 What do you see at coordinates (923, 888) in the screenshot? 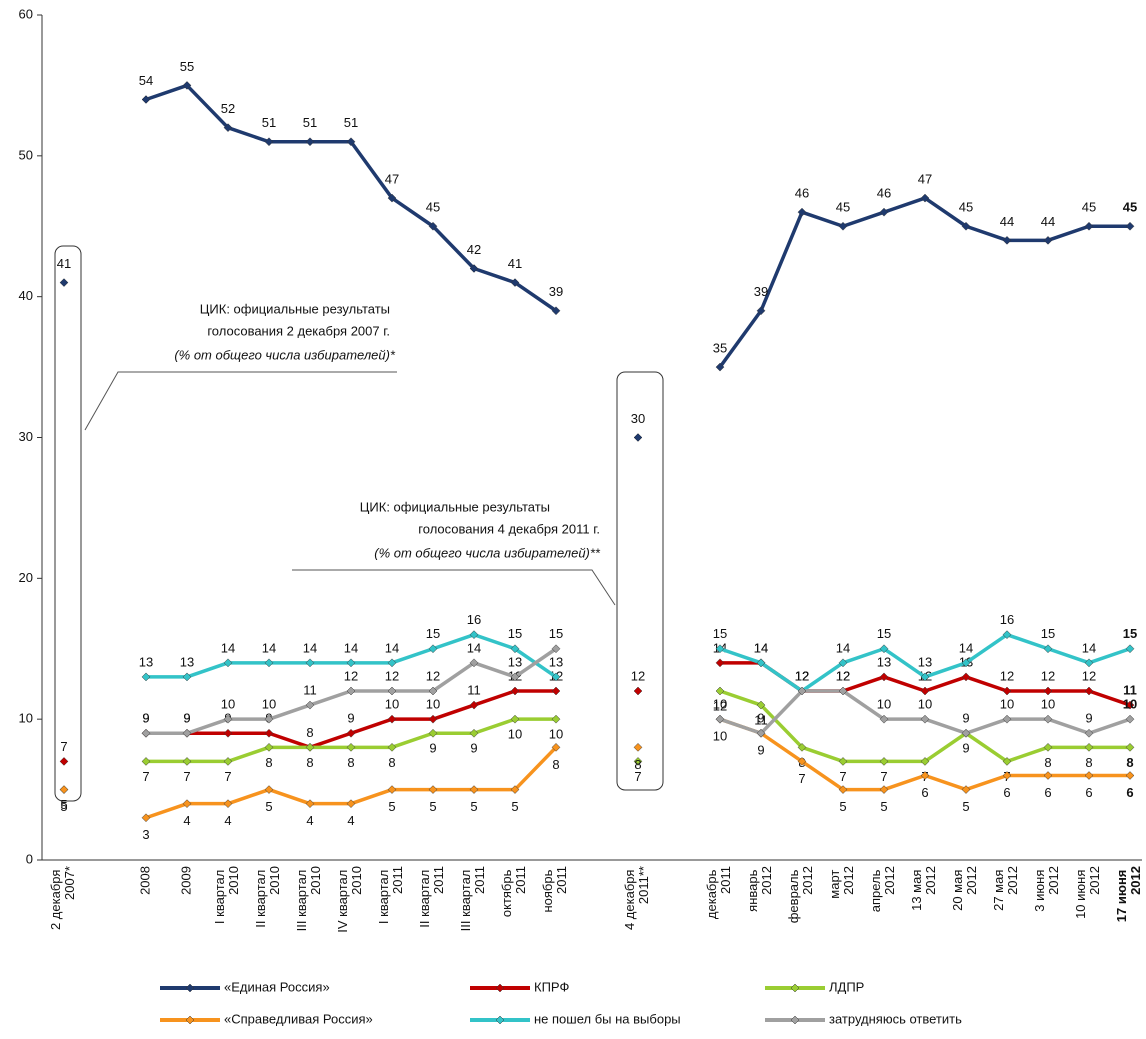
I see `x-tick-label: 13 мая 2012` at bounding box center [923, 888].